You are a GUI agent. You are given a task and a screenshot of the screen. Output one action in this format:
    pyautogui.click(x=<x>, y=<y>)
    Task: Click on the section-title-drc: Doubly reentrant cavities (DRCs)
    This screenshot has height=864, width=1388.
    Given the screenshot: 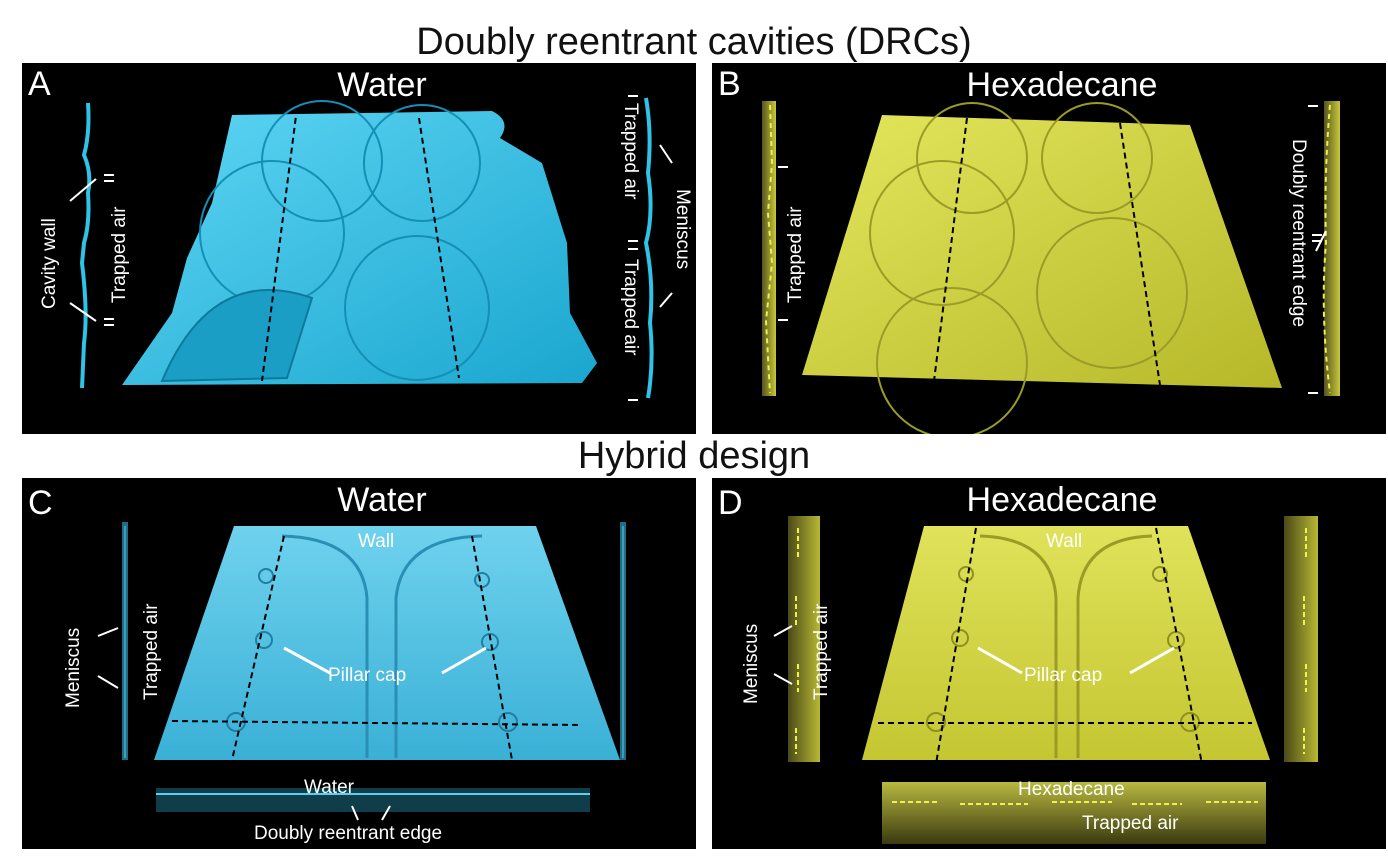 What is the action you would take?
    pyautogui.click(x=694, y=42)
    